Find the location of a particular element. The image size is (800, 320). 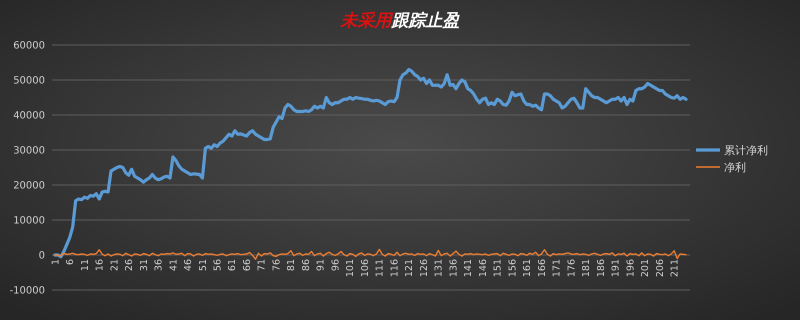

x-tick-label: 31 is located at coordinates (144, 265).